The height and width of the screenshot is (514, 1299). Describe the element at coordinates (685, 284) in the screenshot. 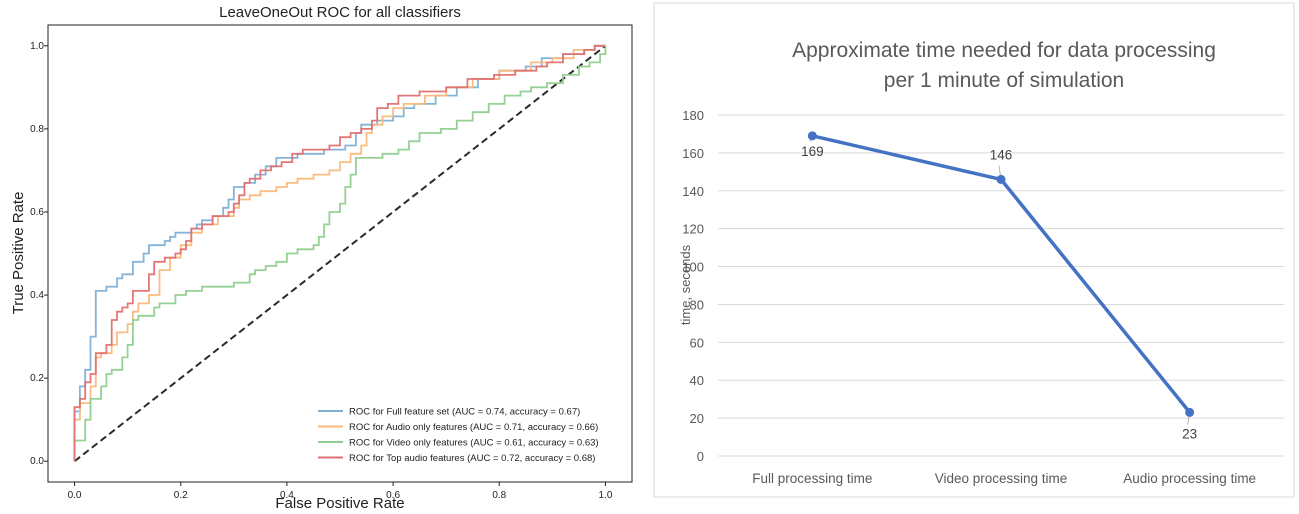

I see `y-axis-label: time, seconds` at that location.